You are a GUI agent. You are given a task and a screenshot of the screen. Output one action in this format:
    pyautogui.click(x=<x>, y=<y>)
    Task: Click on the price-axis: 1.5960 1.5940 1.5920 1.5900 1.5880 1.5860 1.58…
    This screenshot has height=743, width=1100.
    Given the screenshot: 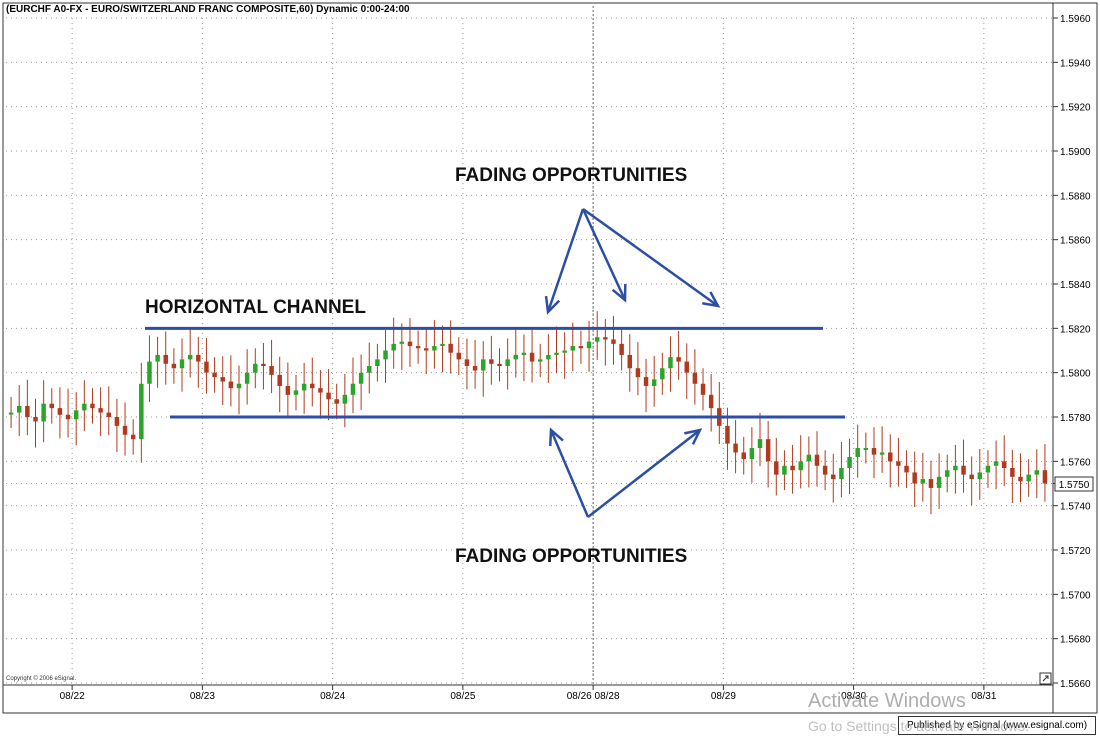 What is the action you would take?
    pyautogui.click(x=1072, y=352)
    